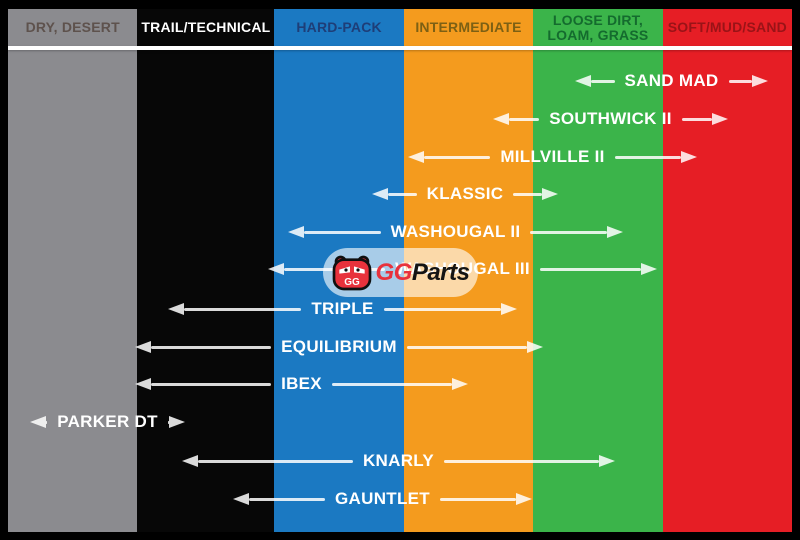  I want to click on tire-label: GAUNTLET, so click(382, 498).